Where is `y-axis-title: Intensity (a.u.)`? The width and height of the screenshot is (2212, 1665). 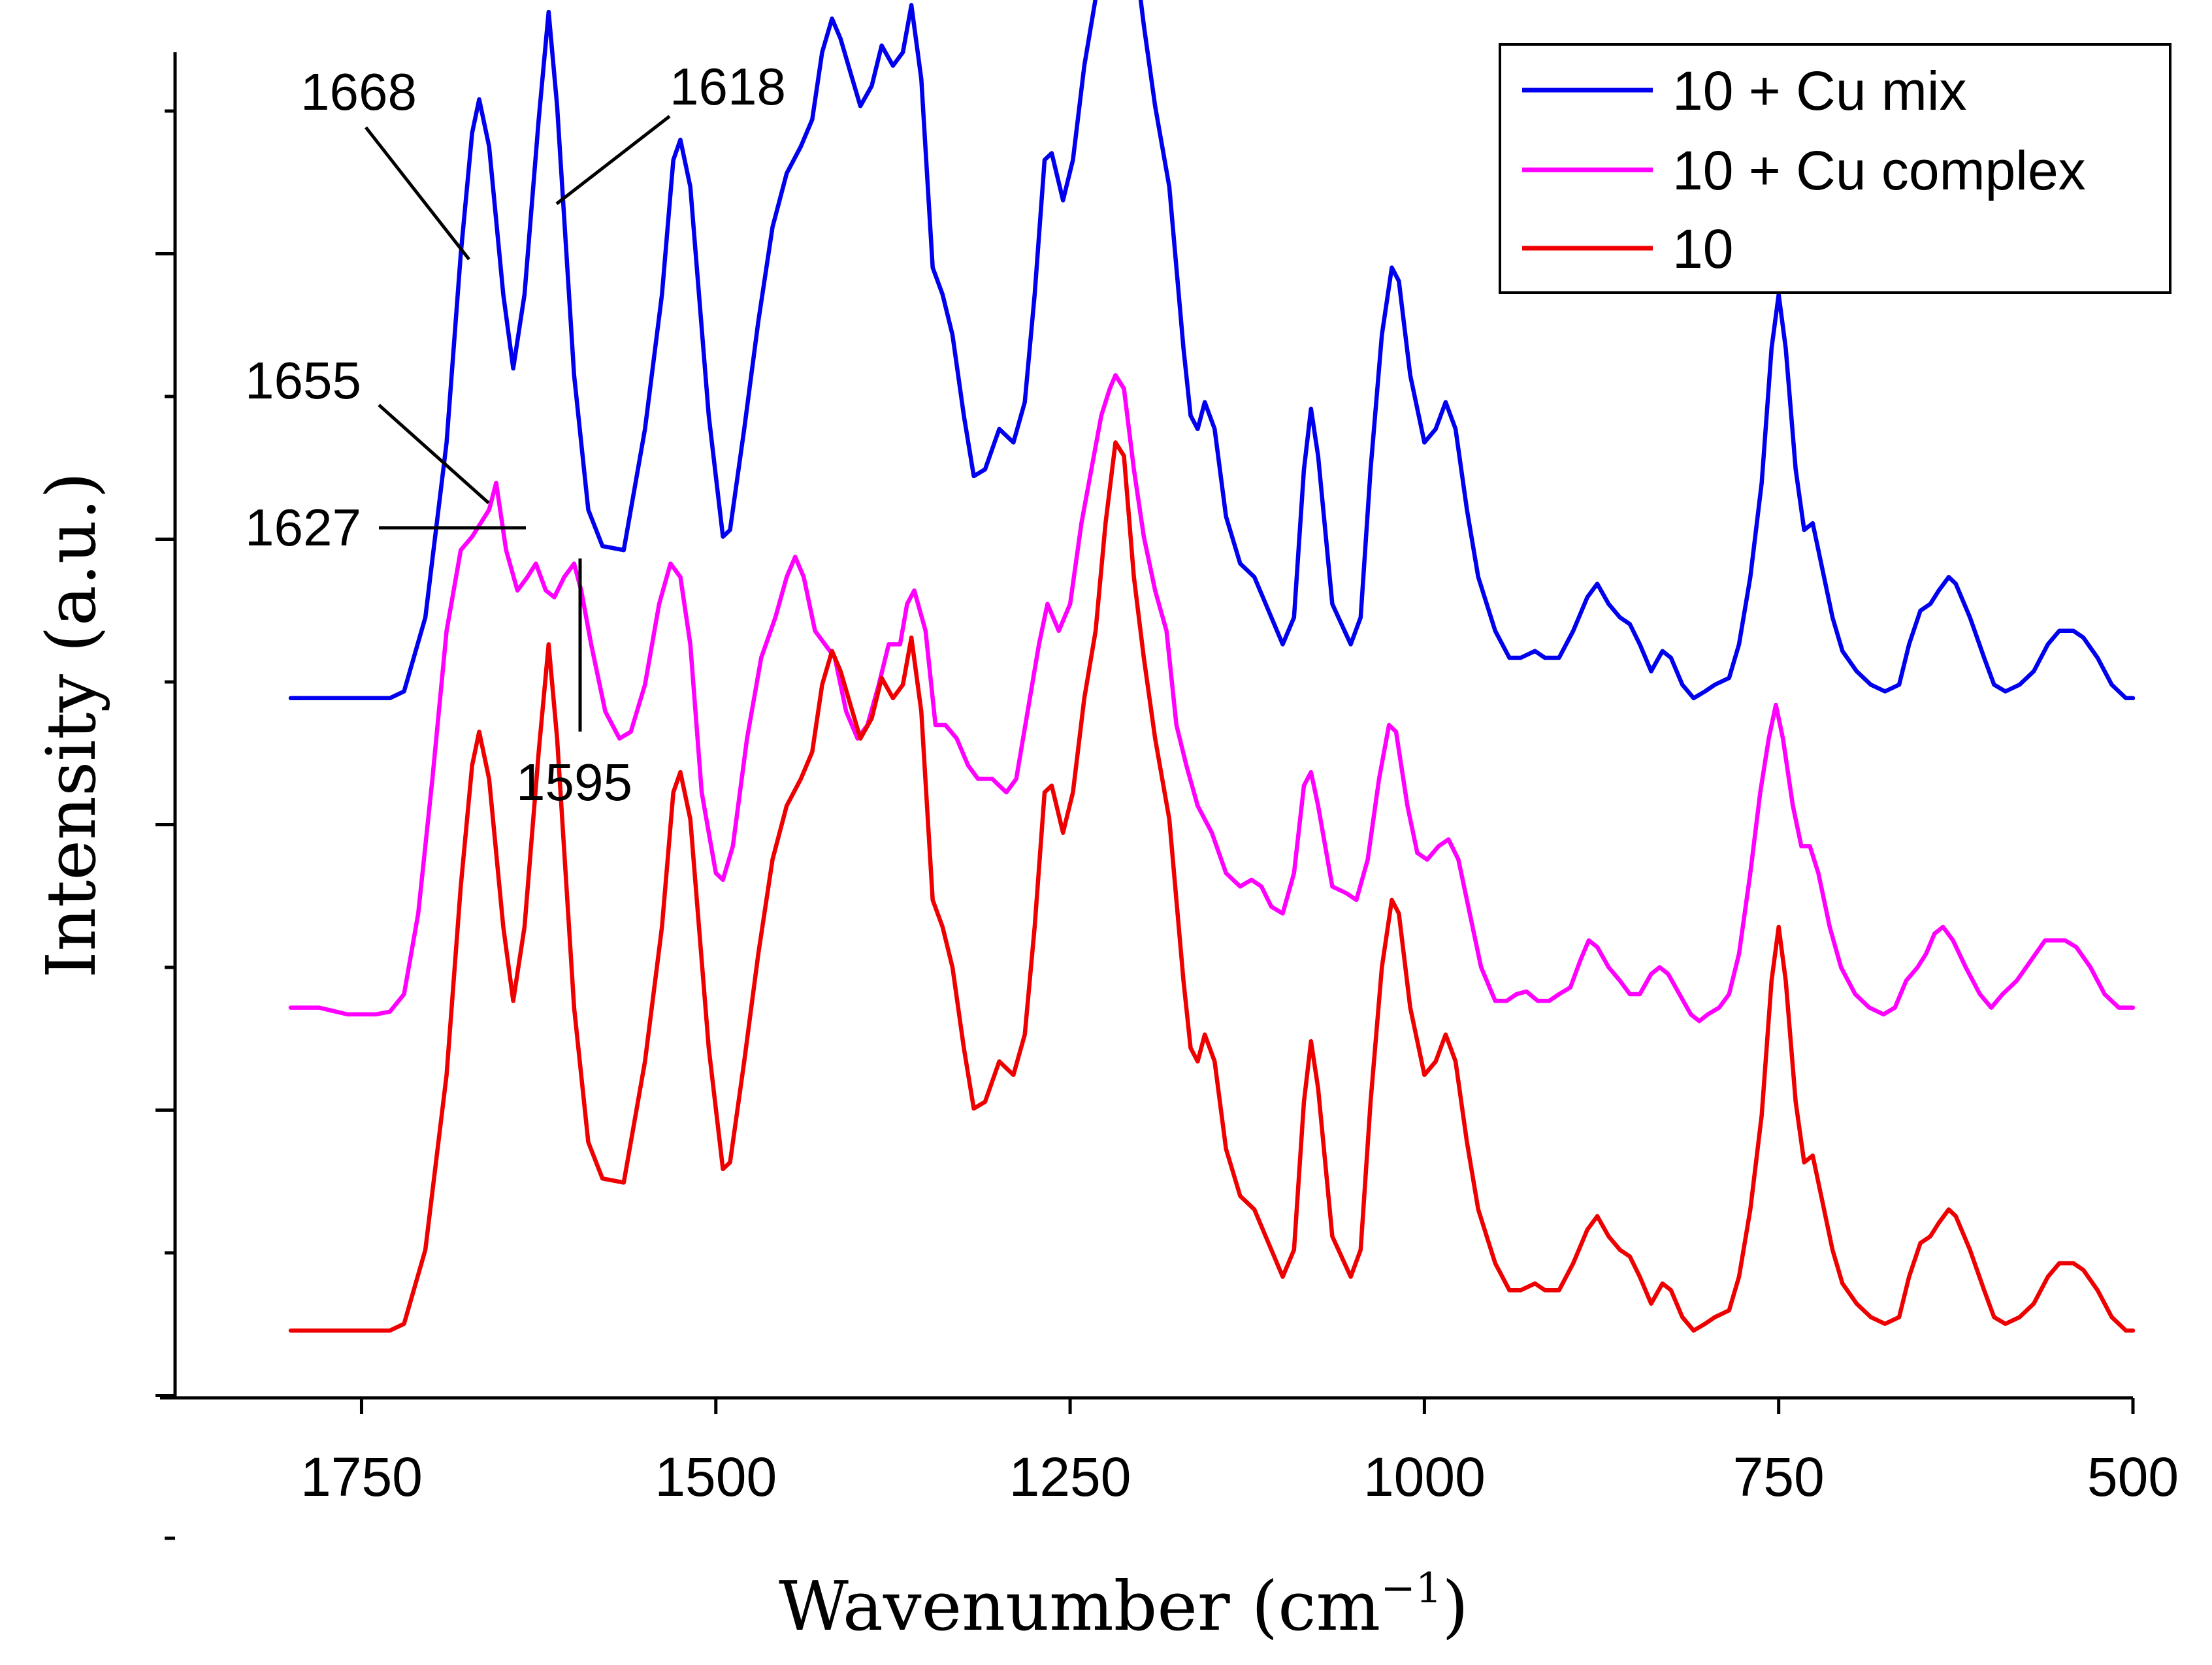
y-axis-title: Intensity (a.u.) is located at coordinates (71, 725).